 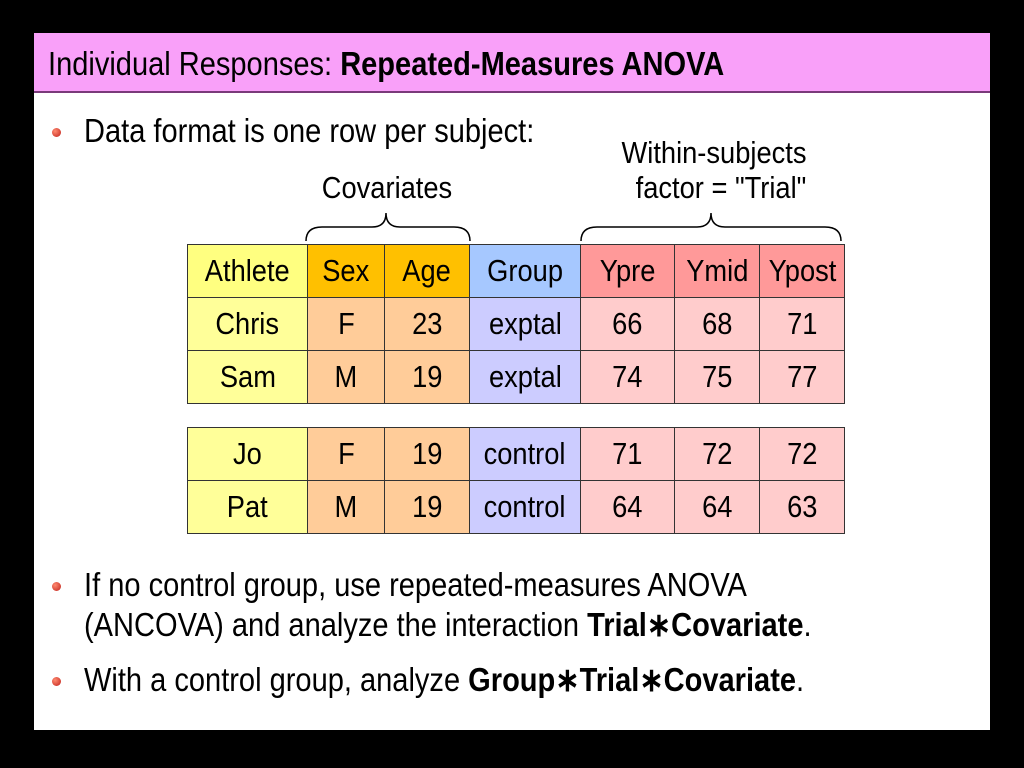 What do you see at coordinates (346, 271) in the screenshot?
I see `header-sex: Sex` at bounding box center [346, 271].